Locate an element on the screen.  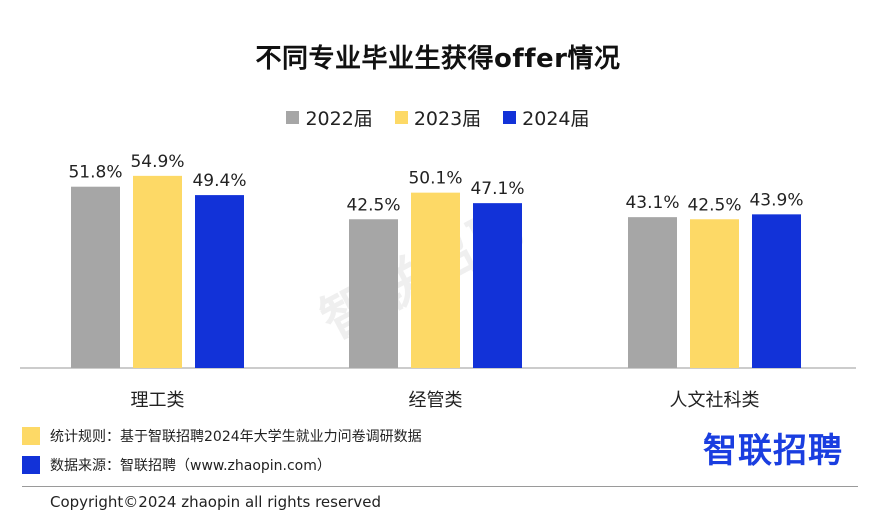
data-label-1-1: 51.8% is located at coordinates (95, 173).